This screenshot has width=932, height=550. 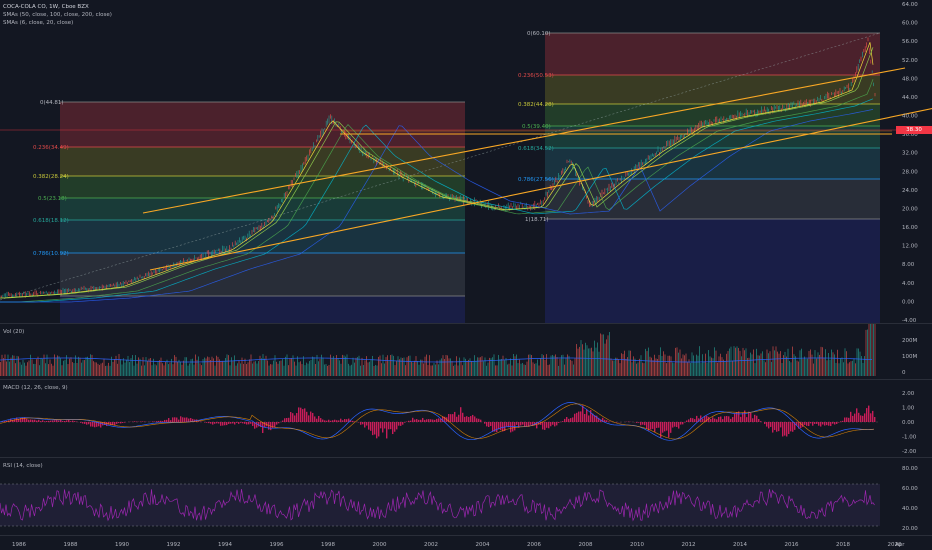 What do you see at coordinates (910, 489) in the screenshot?
I see `rsi-tick: 60.00` at bounding box center [910, 489].